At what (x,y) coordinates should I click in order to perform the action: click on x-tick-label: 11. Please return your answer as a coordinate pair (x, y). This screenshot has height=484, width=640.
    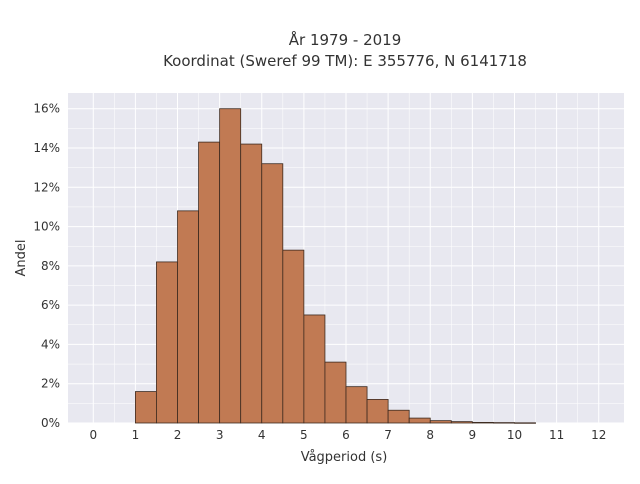
    Looking at the image, I should click on (556, 435).